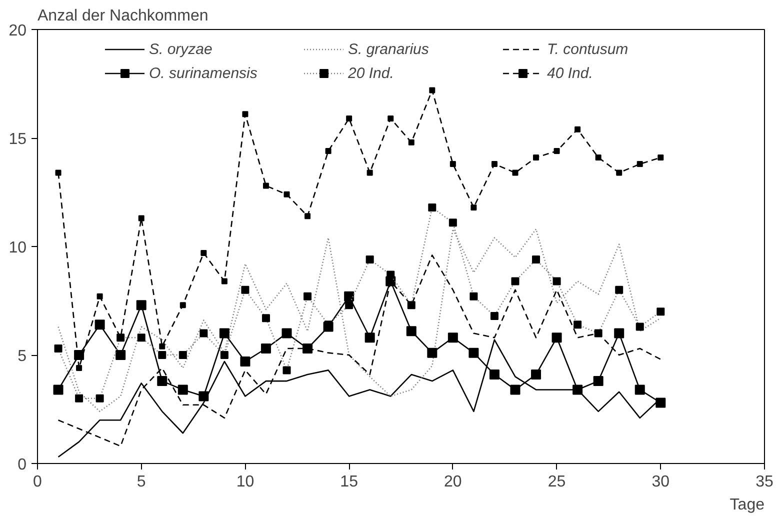 This screenshot has height=518, width=779. Describe the element at coordinates (22, 356) in the screenshot. I see `y-tick-label: 5` at that location.